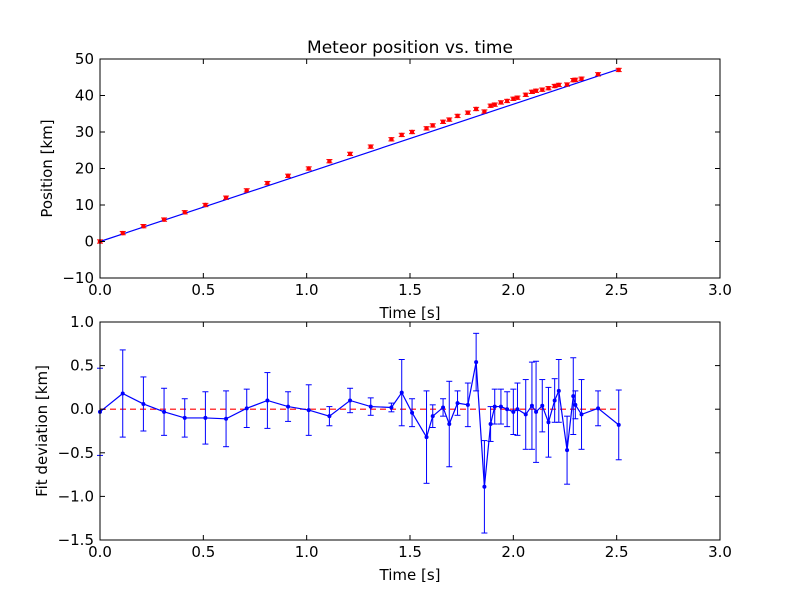 The width and height of the screenshot is (800, 600). What do you see at coordinates (359, 424) in the screenshot?
I see `deviation-line` at bounding box center [359, 424].